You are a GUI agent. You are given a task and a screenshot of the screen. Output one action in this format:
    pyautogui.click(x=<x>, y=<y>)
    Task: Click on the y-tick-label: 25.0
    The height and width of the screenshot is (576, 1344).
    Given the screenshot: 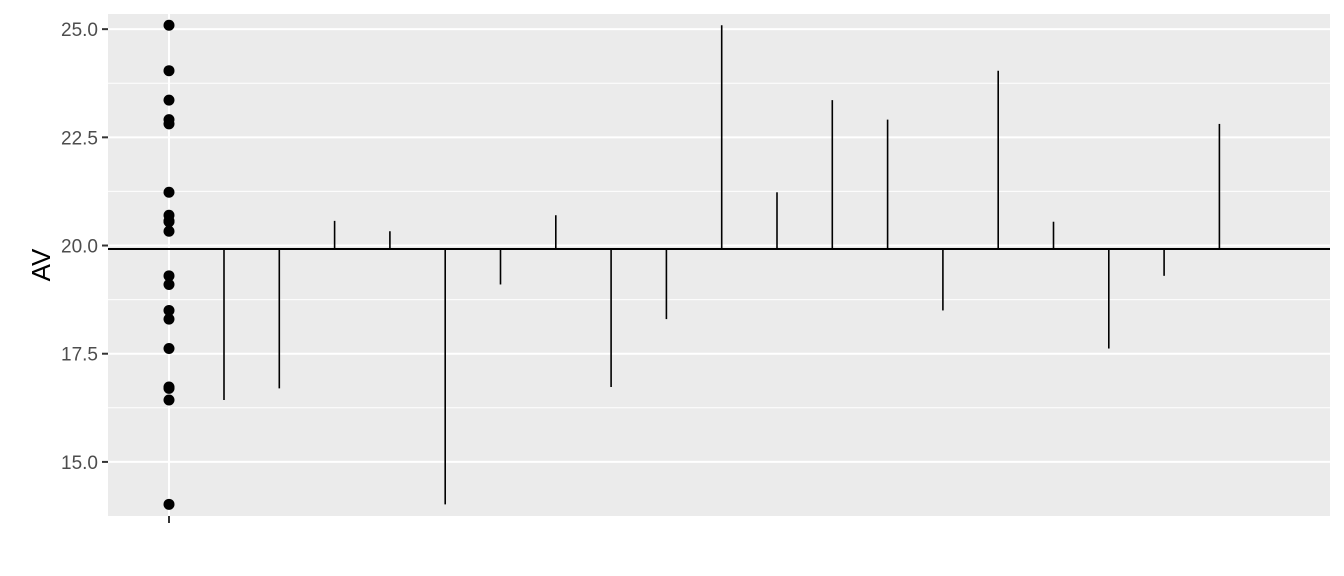 What is the action you would take?
    pyautogui.click(x=79, y=30)
    